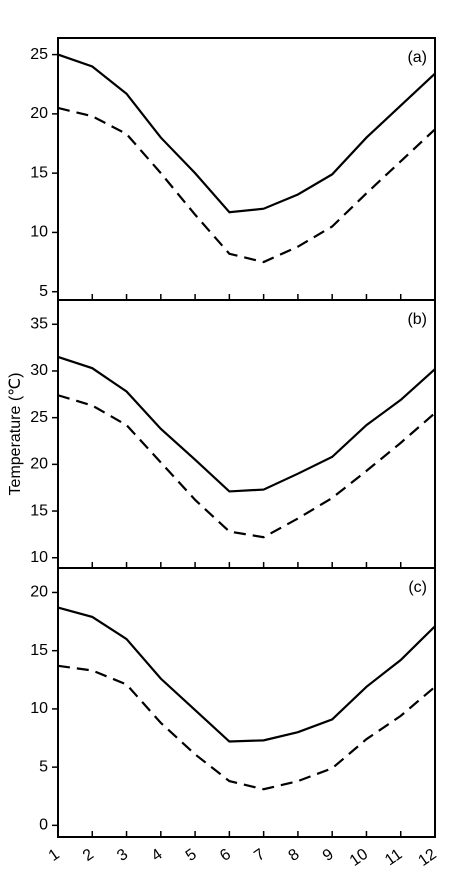  Describe the element at coordinates (39, 370) in the screenshot. I see `y-tick-label: 30` at that location.